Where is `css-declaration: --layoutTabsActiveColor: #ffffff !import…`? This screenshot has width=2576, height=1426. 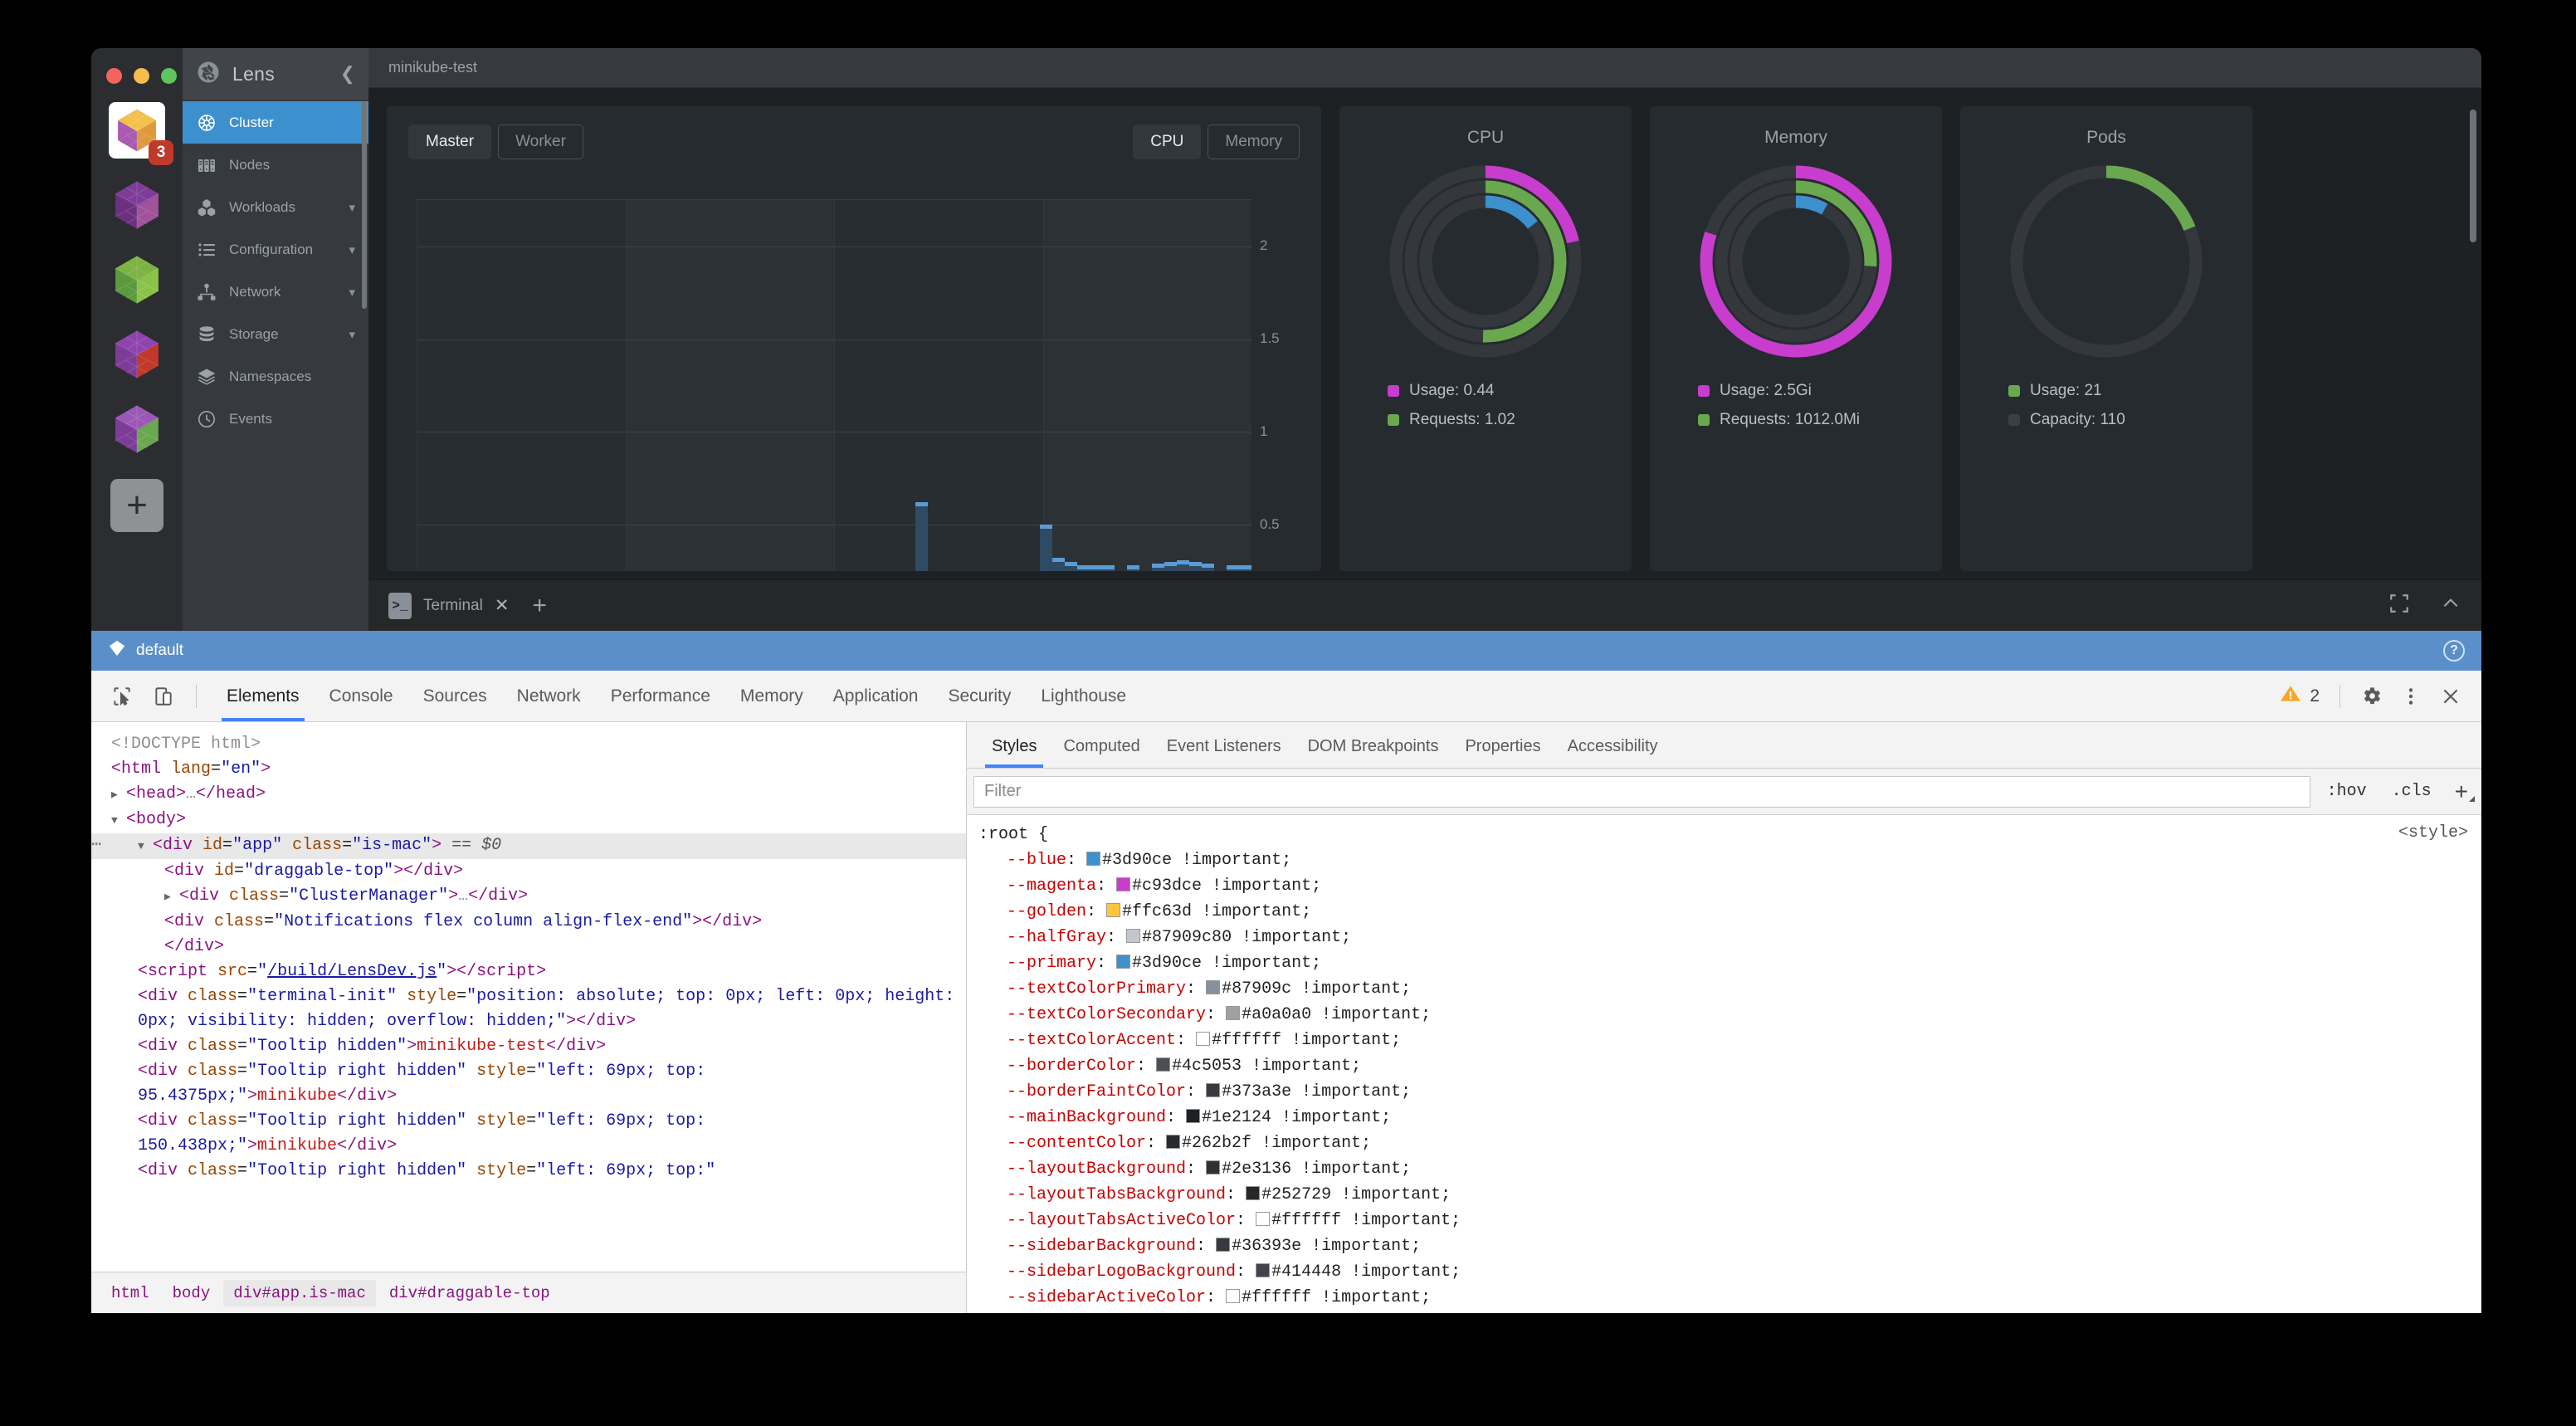
css-declaration: --layoutTabsActiveColor: #ffffff !import… is located at coordinates (1724, 1220).